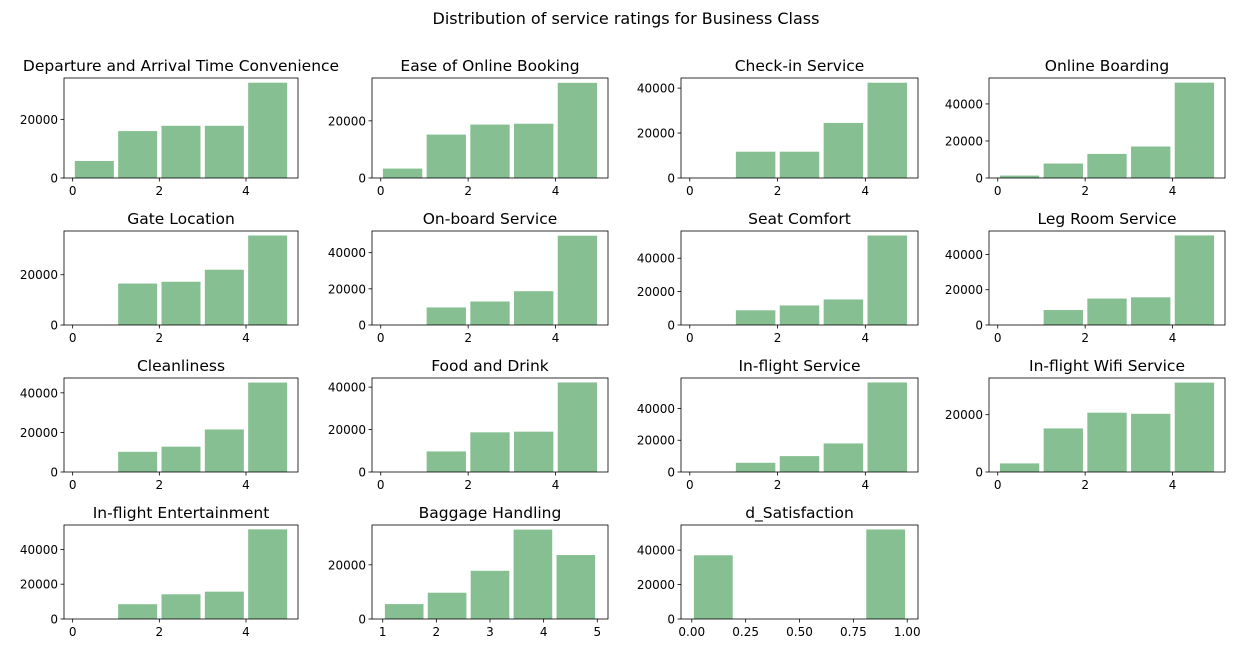  Describe the element at coordinates (490, 219) in the screenshot. I see `subplot-title: On-board Service` at that location.